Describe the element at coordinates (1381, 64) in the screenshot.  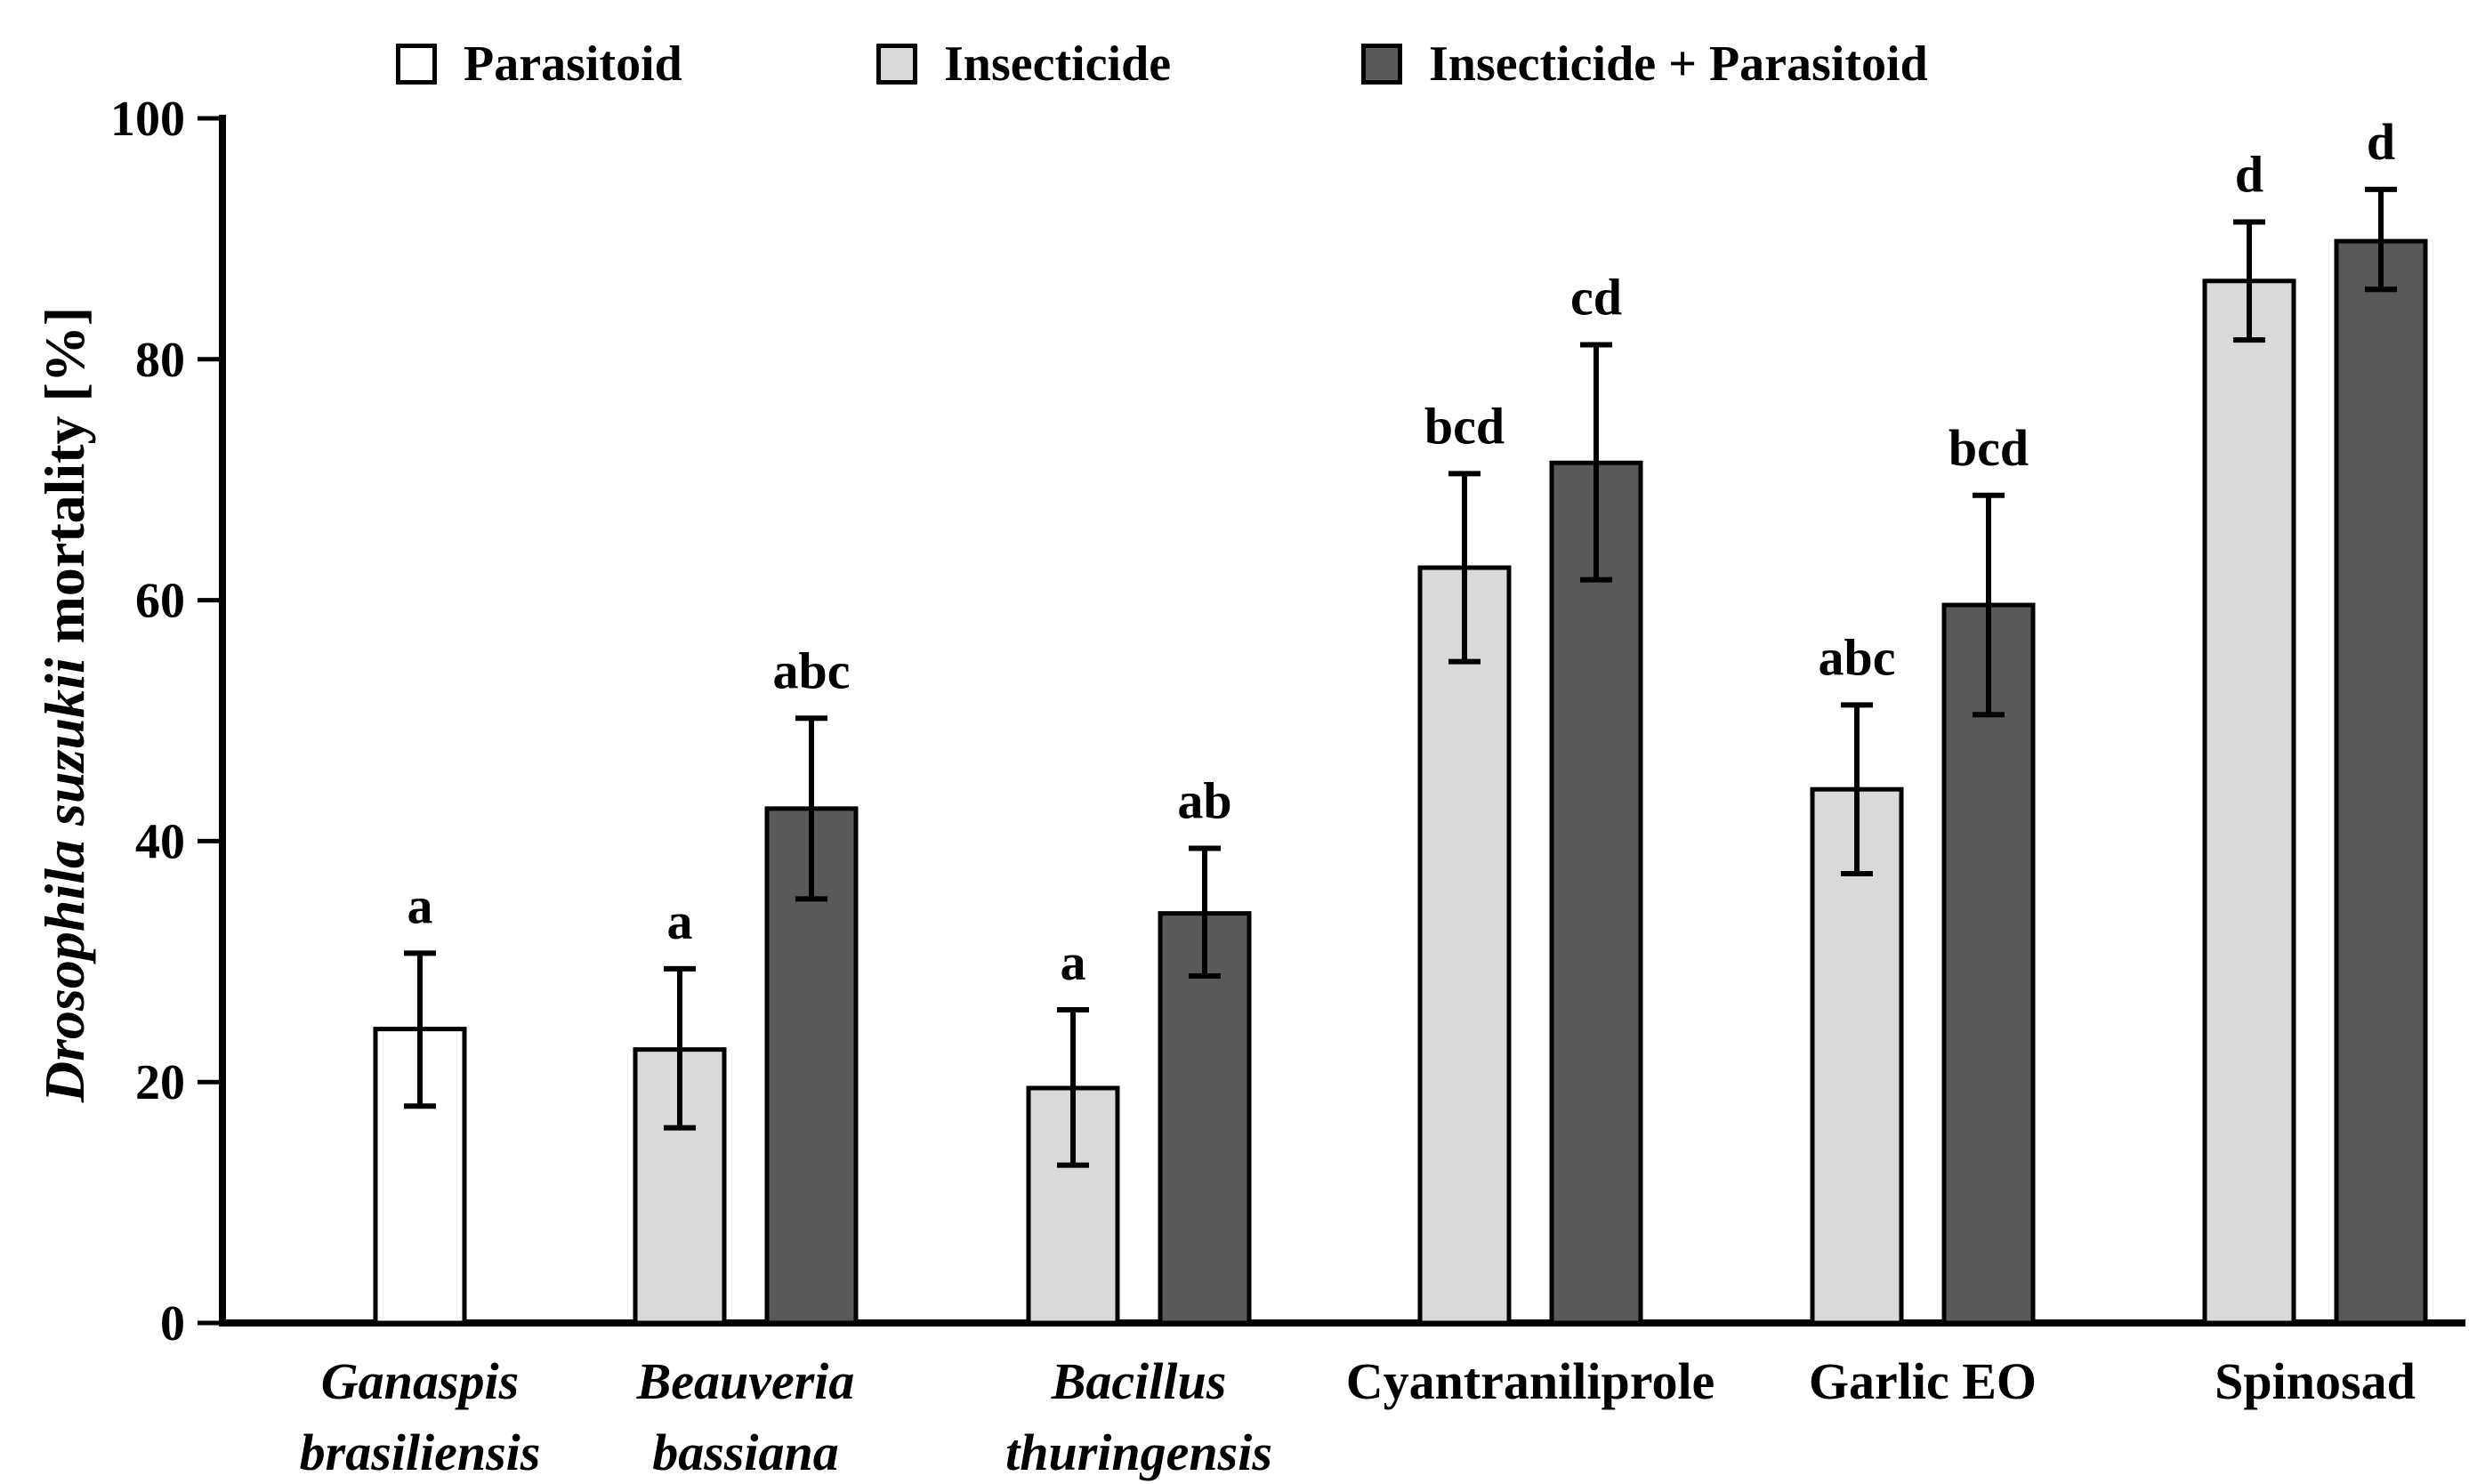
I see `insecticide-parasitoid-swatch-icon` at that location.